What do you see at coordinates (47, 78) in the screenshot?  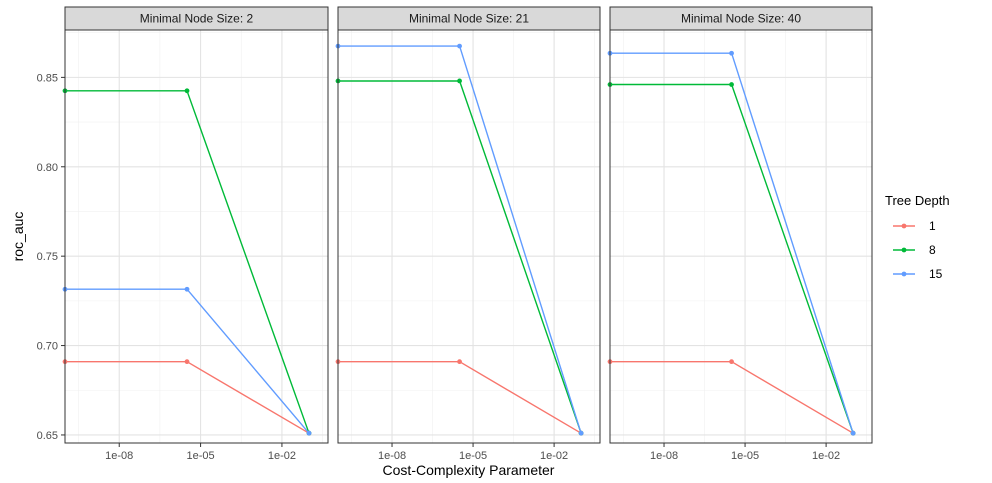 I see `y-tick-label: 0.85` at bounding box center [47, 78].